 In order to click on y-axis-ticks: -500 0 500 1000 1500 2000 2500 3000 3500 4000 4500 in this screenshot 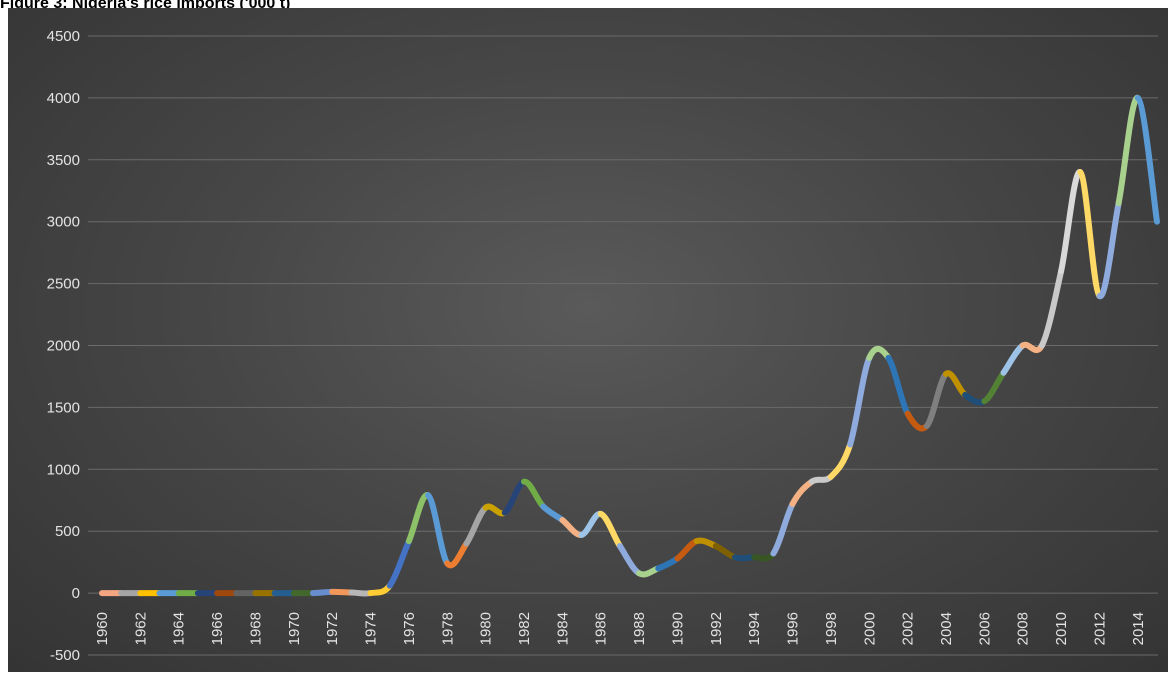, I will do `click(63, 346)`.